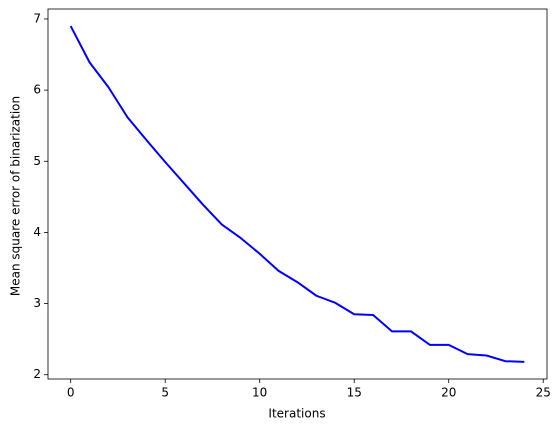 This screenshot has width=559, height=432. Describe the element at coordinates (37, 90) in the screenshot. I see `y-tick-label: 6` at that location.